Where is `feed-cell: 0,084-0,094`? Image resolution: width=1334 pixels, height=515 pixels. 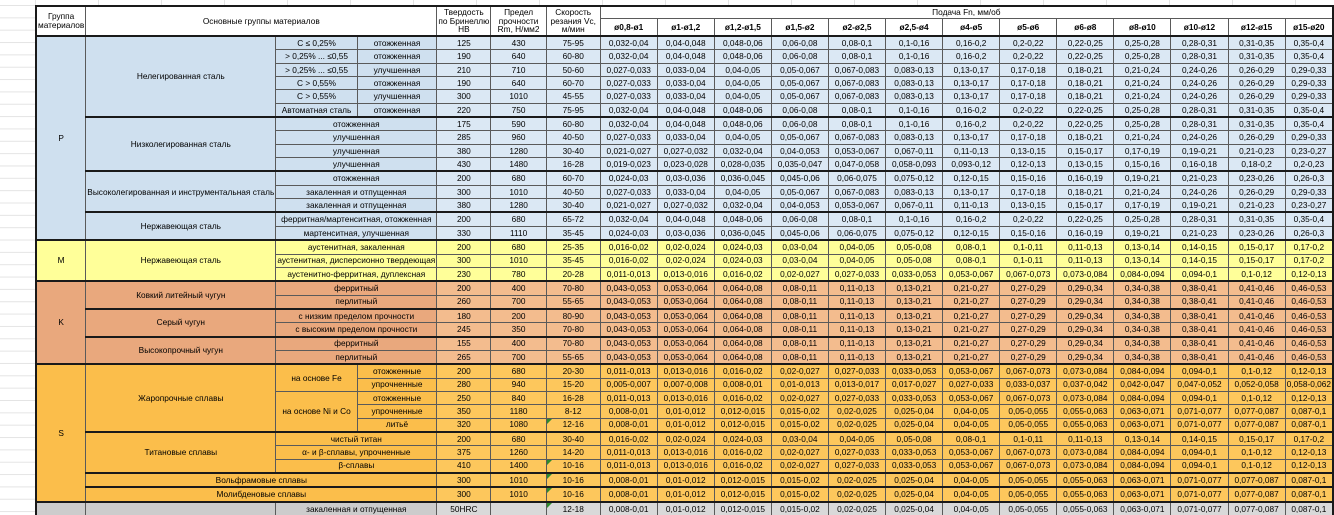 feed-cell: 0,084-0,094 is located at coordinates (1142, 398).